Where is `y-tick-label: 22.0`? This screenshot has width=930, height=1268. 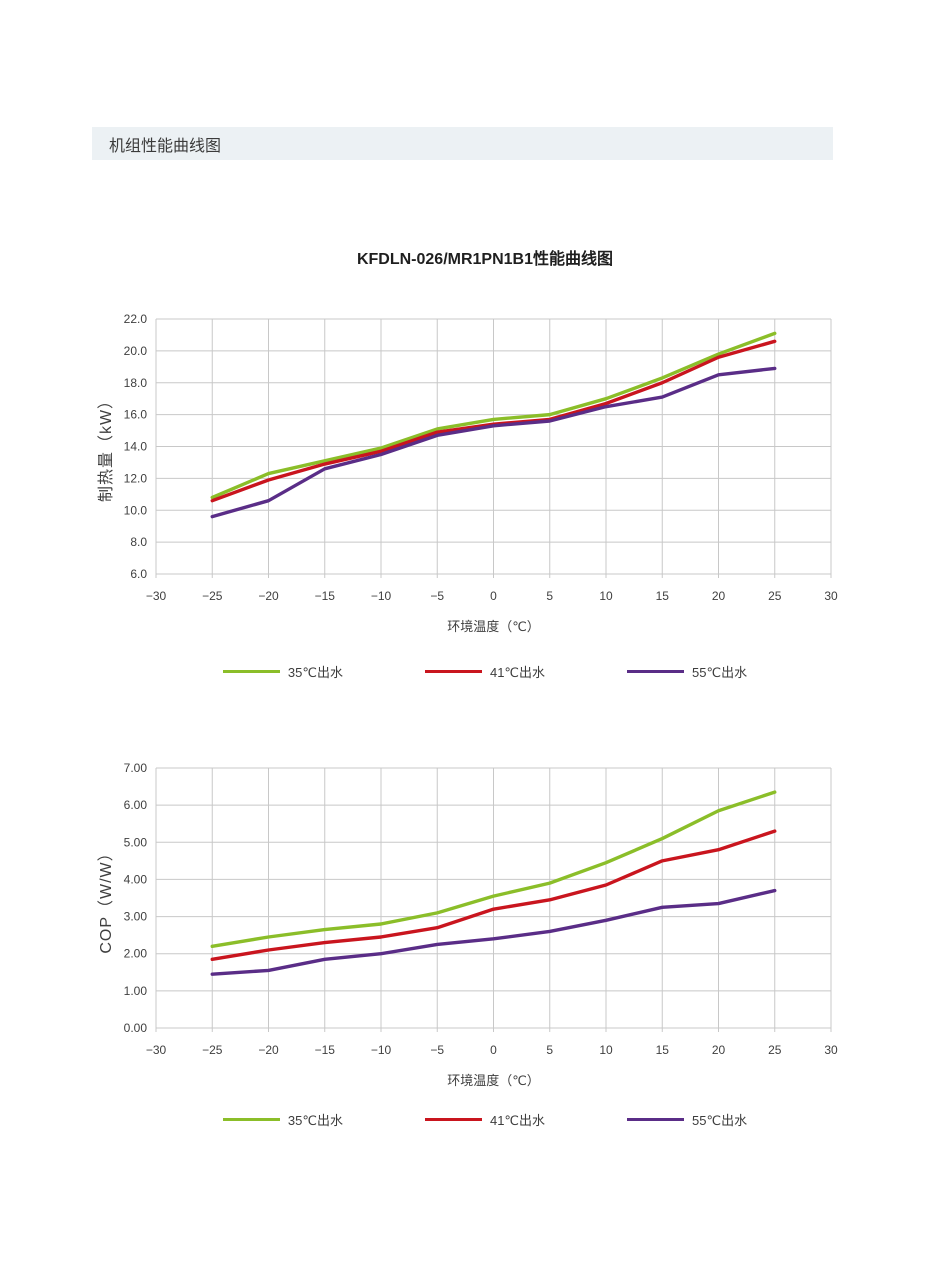
y-tick-label: 22.0 is located at coordinates (136, 319).